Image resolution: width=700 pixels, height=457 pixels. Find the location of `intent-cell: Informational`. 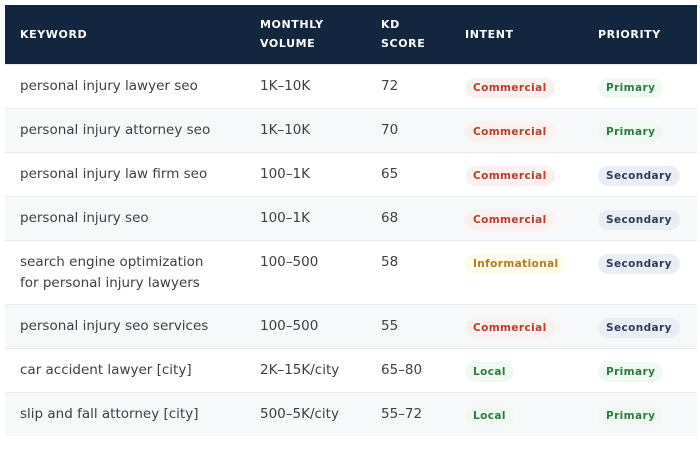

intent-cell: Informational is located at coordinates (516, 271).